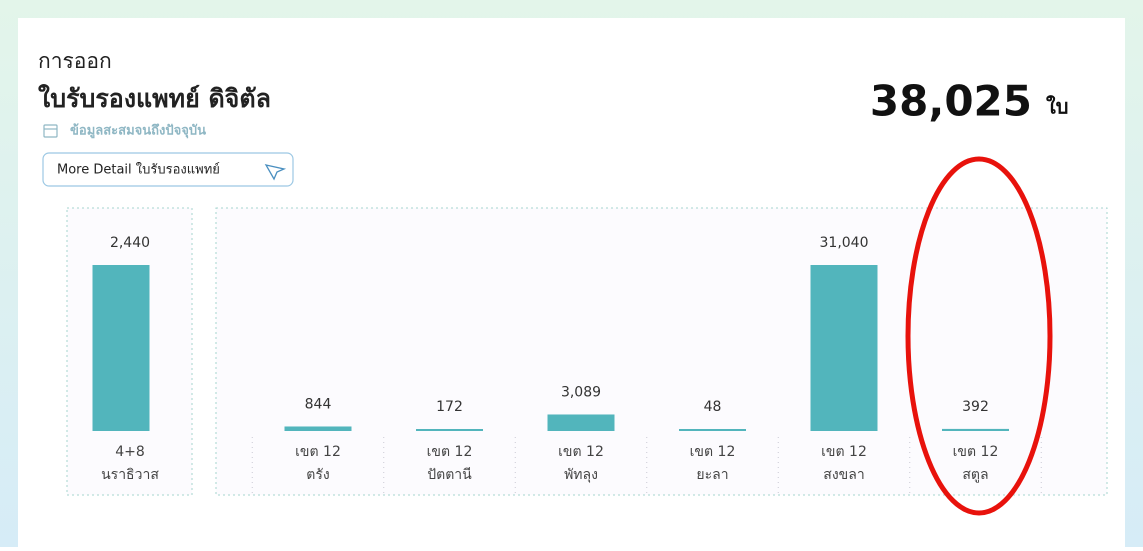  Describe the element at coordinates (130, 475) in the screenshot. I see `category-label: นราธิวาส` at that location.